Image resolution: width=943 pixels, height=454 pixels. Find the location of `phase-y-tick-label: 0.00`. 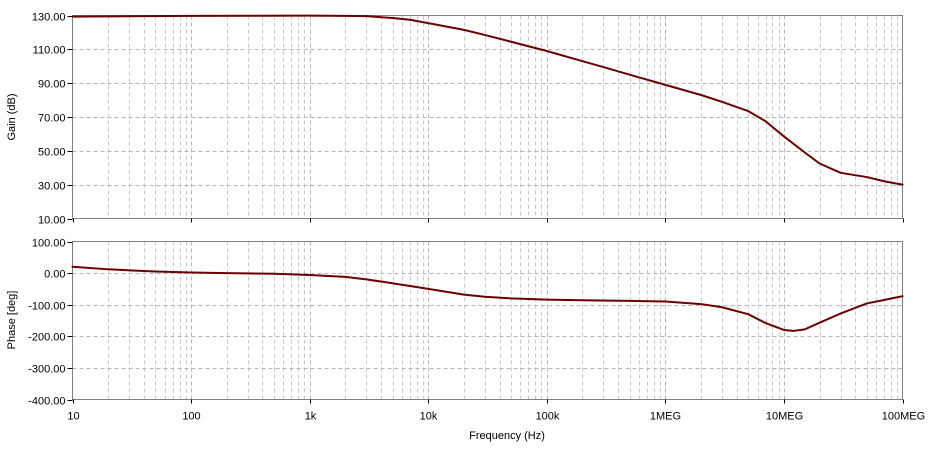

phase-y-tick-label: 0.00 is located at coordinates (54, 275).